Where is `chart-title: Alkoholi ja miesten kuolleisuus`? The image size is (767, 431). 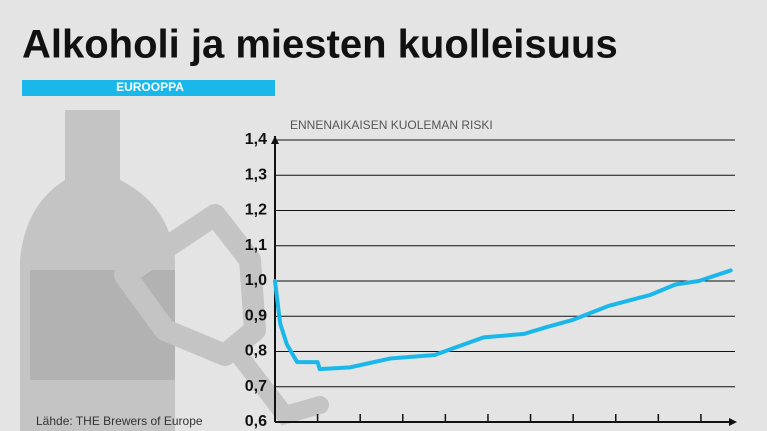
chart-title: Alkoholi ja miesten kuolleisuus is located at coordinates (320, 45).